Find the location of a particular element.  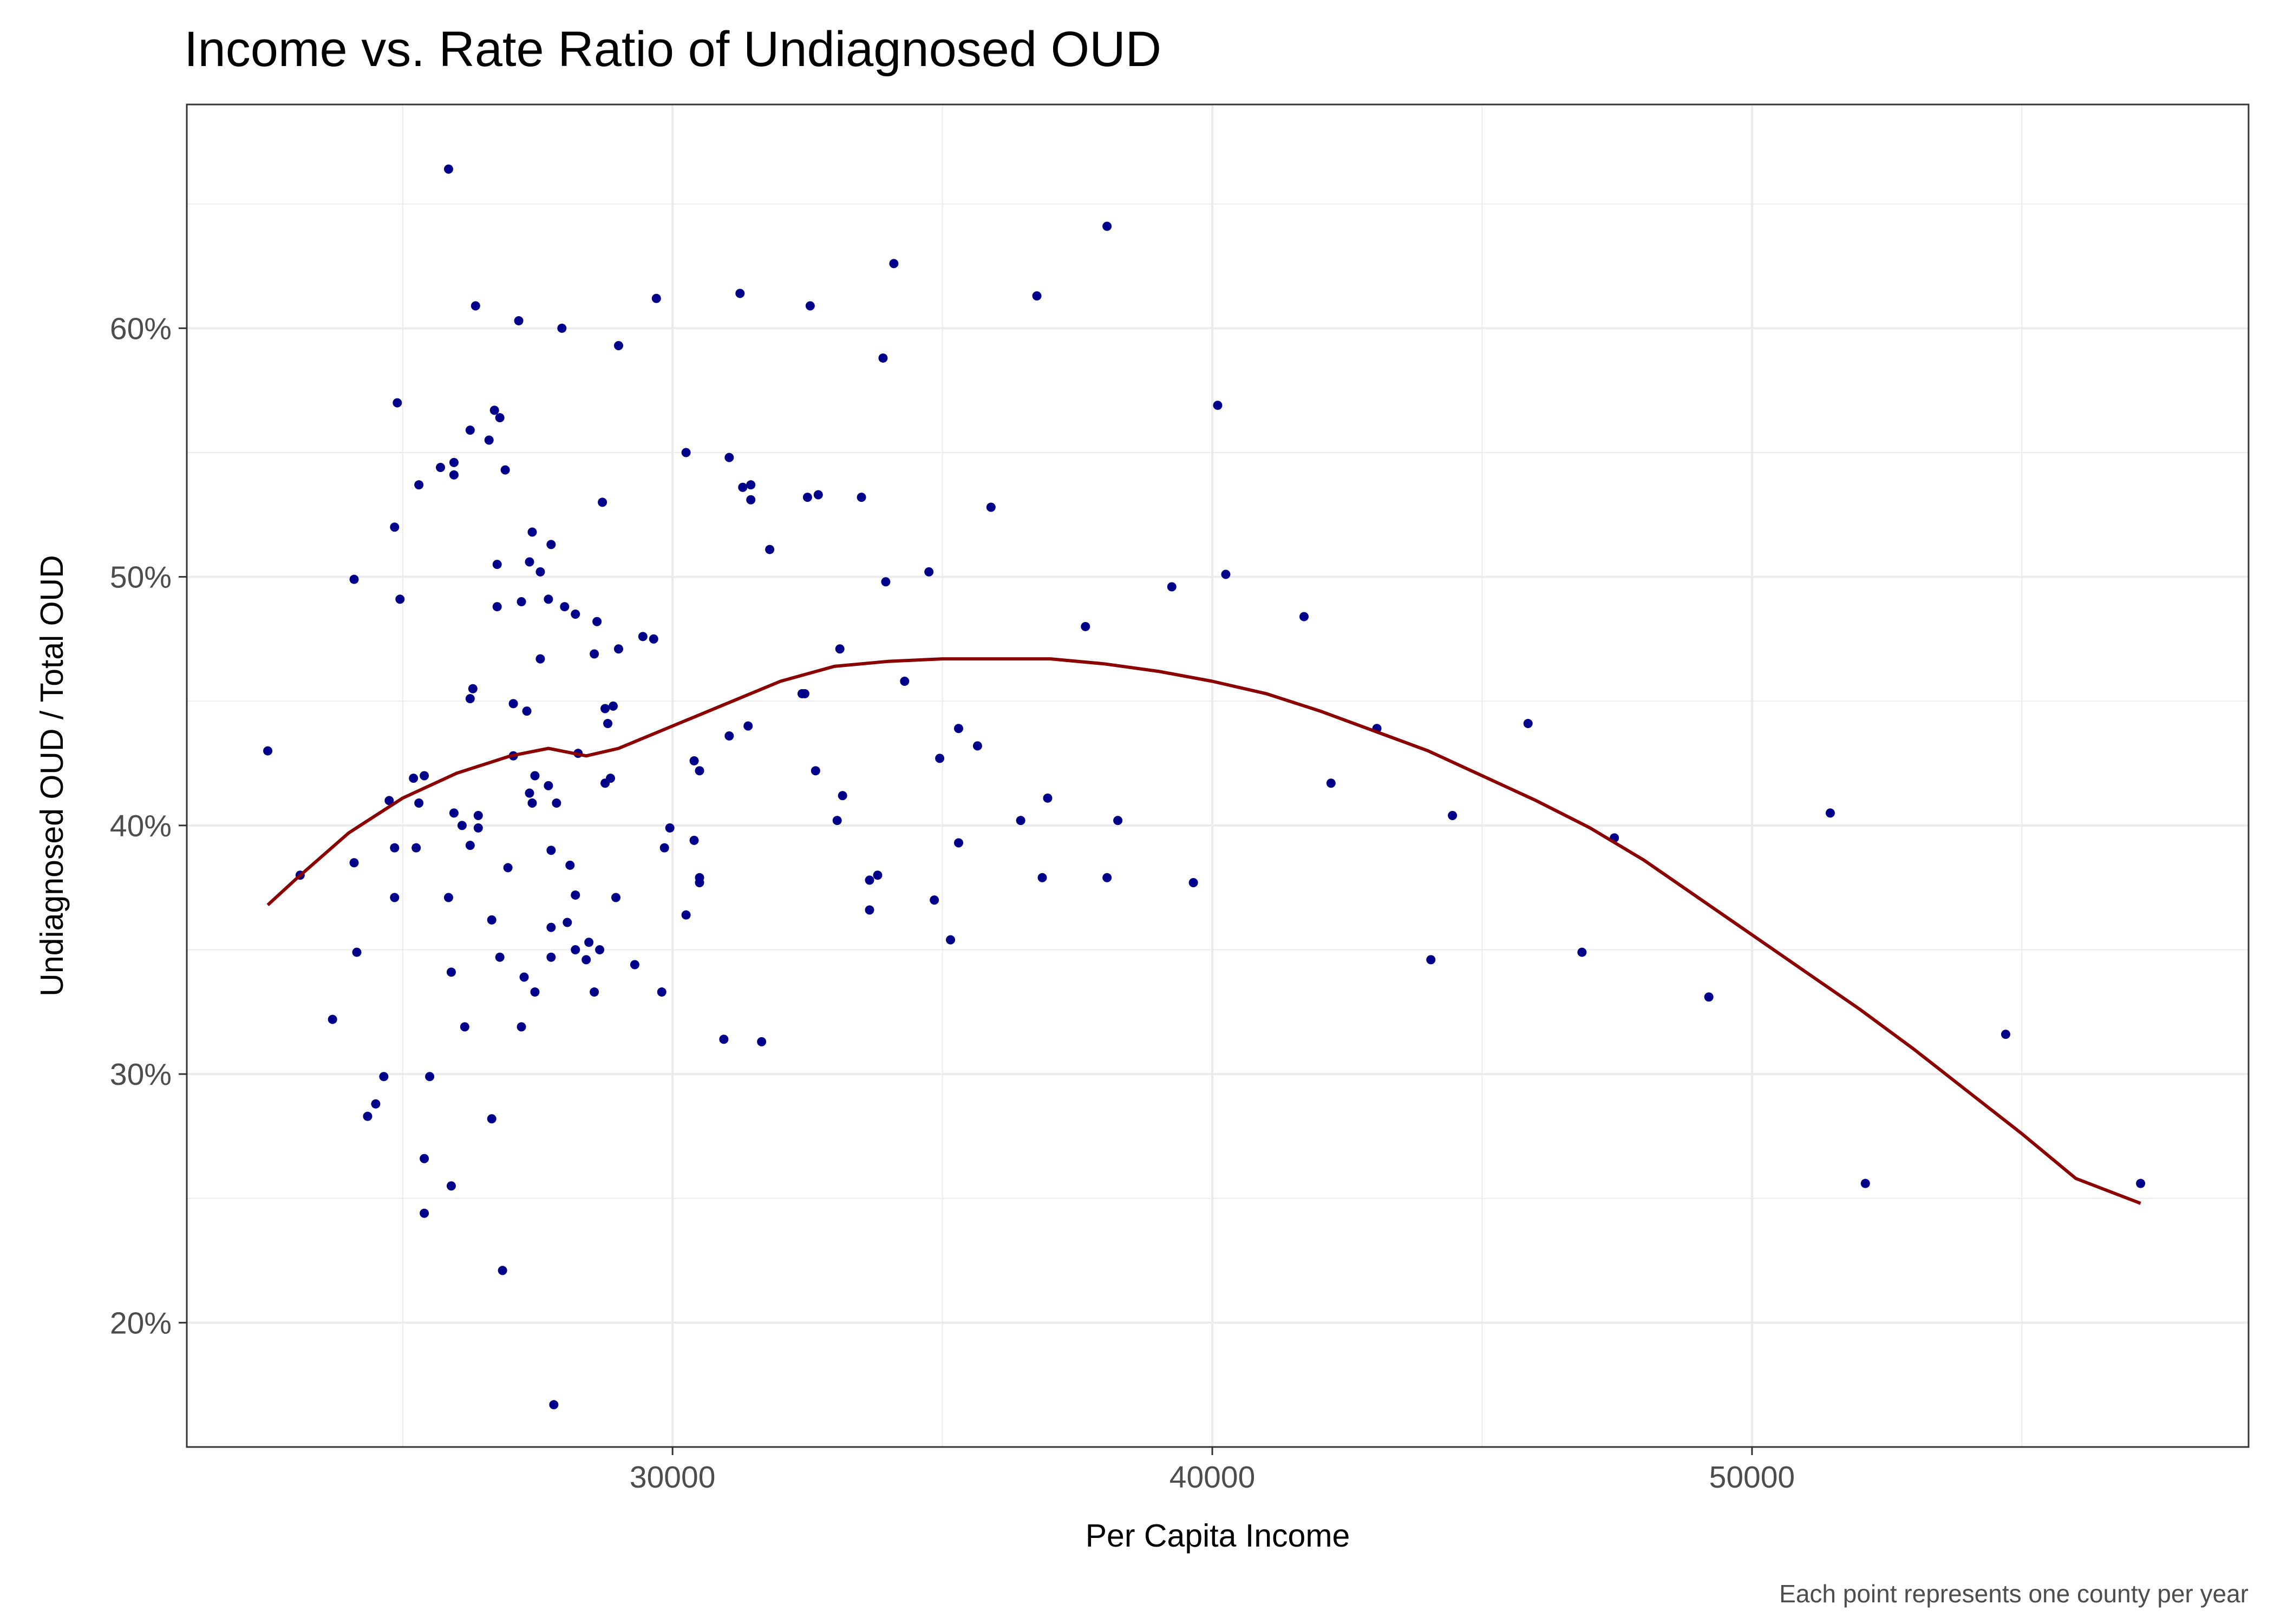

y-tick-label: 20% is located at coordinates (141, 1323).